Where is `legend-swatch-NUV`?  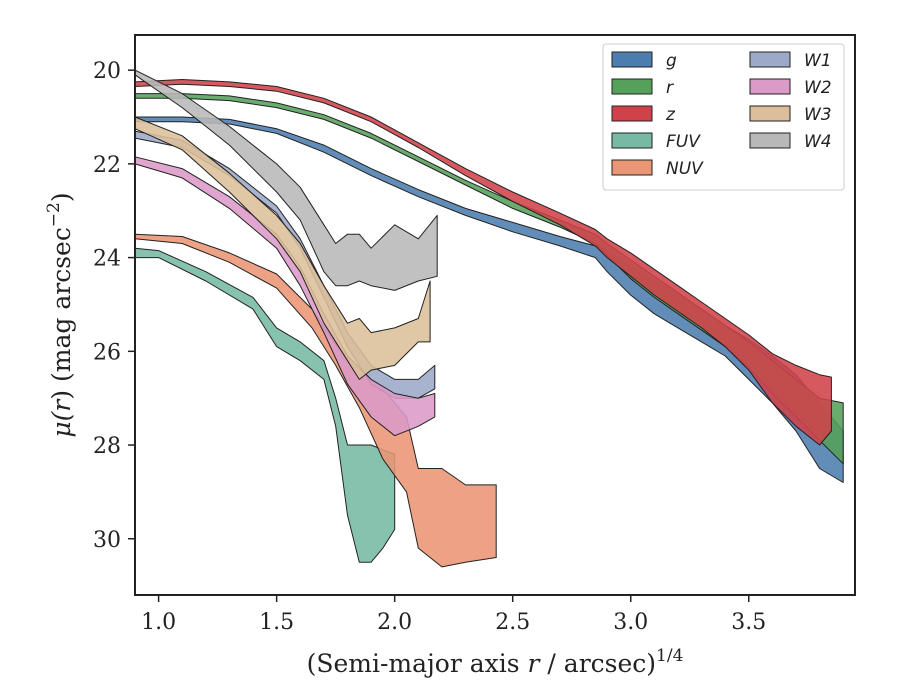
legend-swatch-NUV is located at coordinates (632, 167).